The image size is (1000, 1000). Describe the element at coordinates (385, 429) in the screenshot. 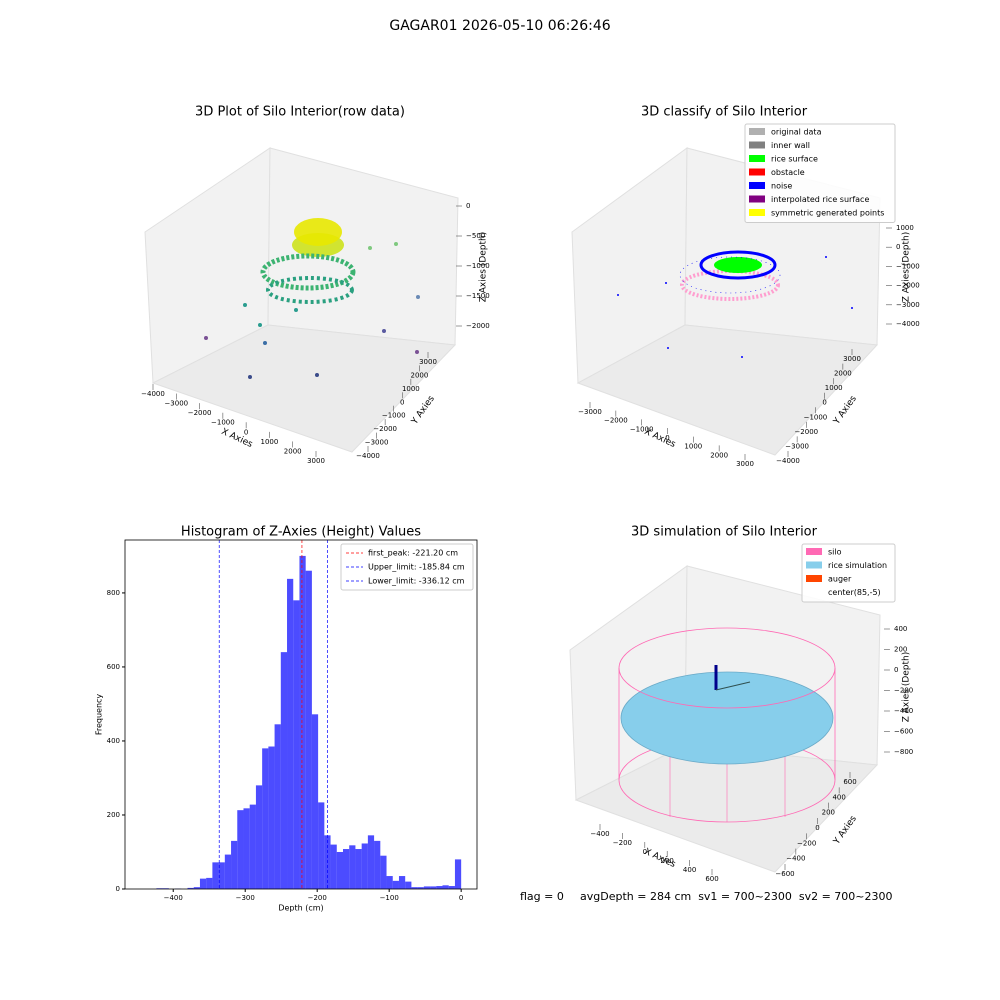

I see `y-tick-label: −2000` at that location.